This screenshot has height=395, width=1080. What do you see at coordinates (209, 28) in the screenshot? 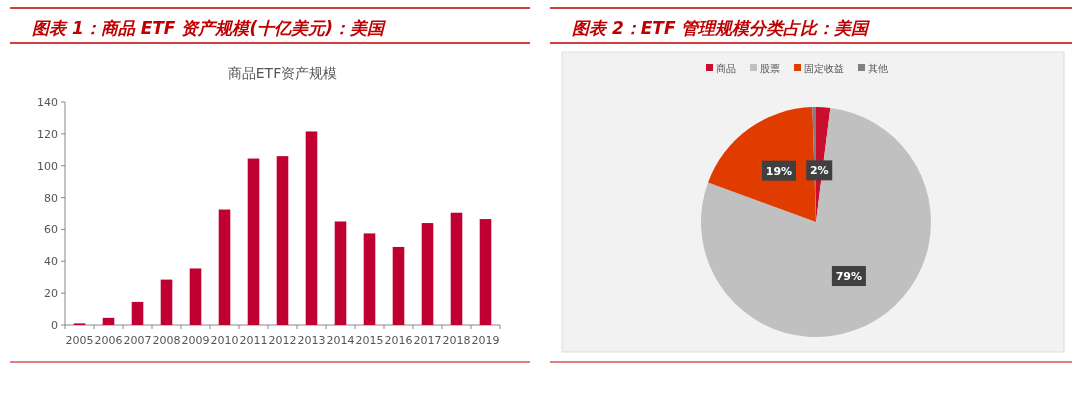
I see `chart-title: 图表 1：商品 ETF 资产规模(十亿美元)：美国` at bounding box center [209, 28].